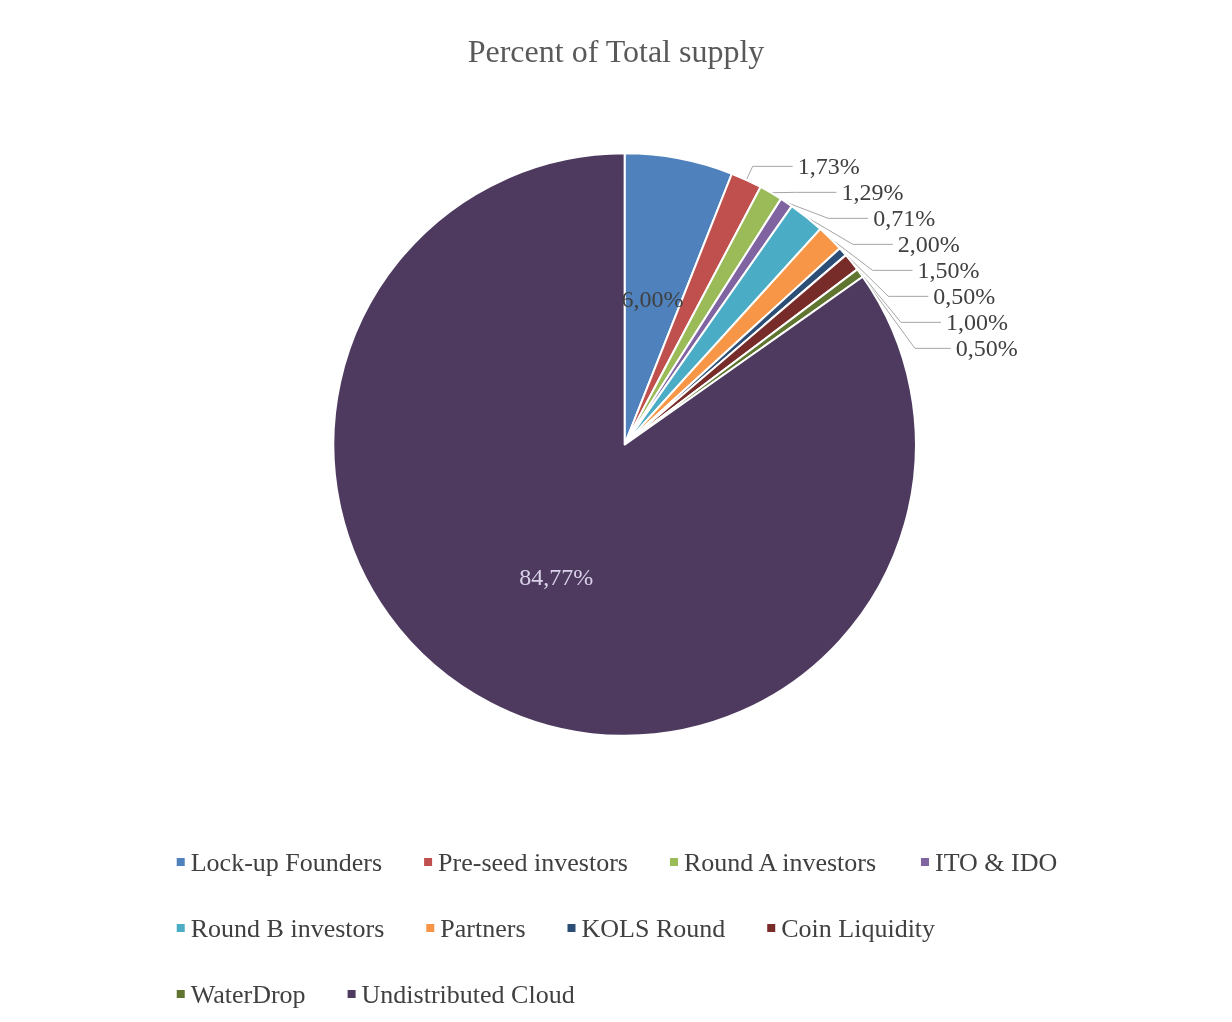 This screenshot has width=1232, height=1022. I want to click on data-label: 84,77%, so click(556, 576).